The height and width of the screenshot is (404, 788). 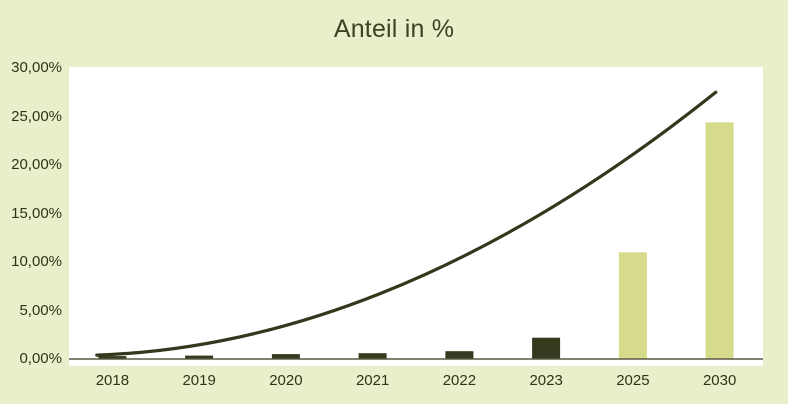 What do you see at coordinates (372, 356) in the screenshot?
I see `bar-2021` at bounding box center [372, 356].